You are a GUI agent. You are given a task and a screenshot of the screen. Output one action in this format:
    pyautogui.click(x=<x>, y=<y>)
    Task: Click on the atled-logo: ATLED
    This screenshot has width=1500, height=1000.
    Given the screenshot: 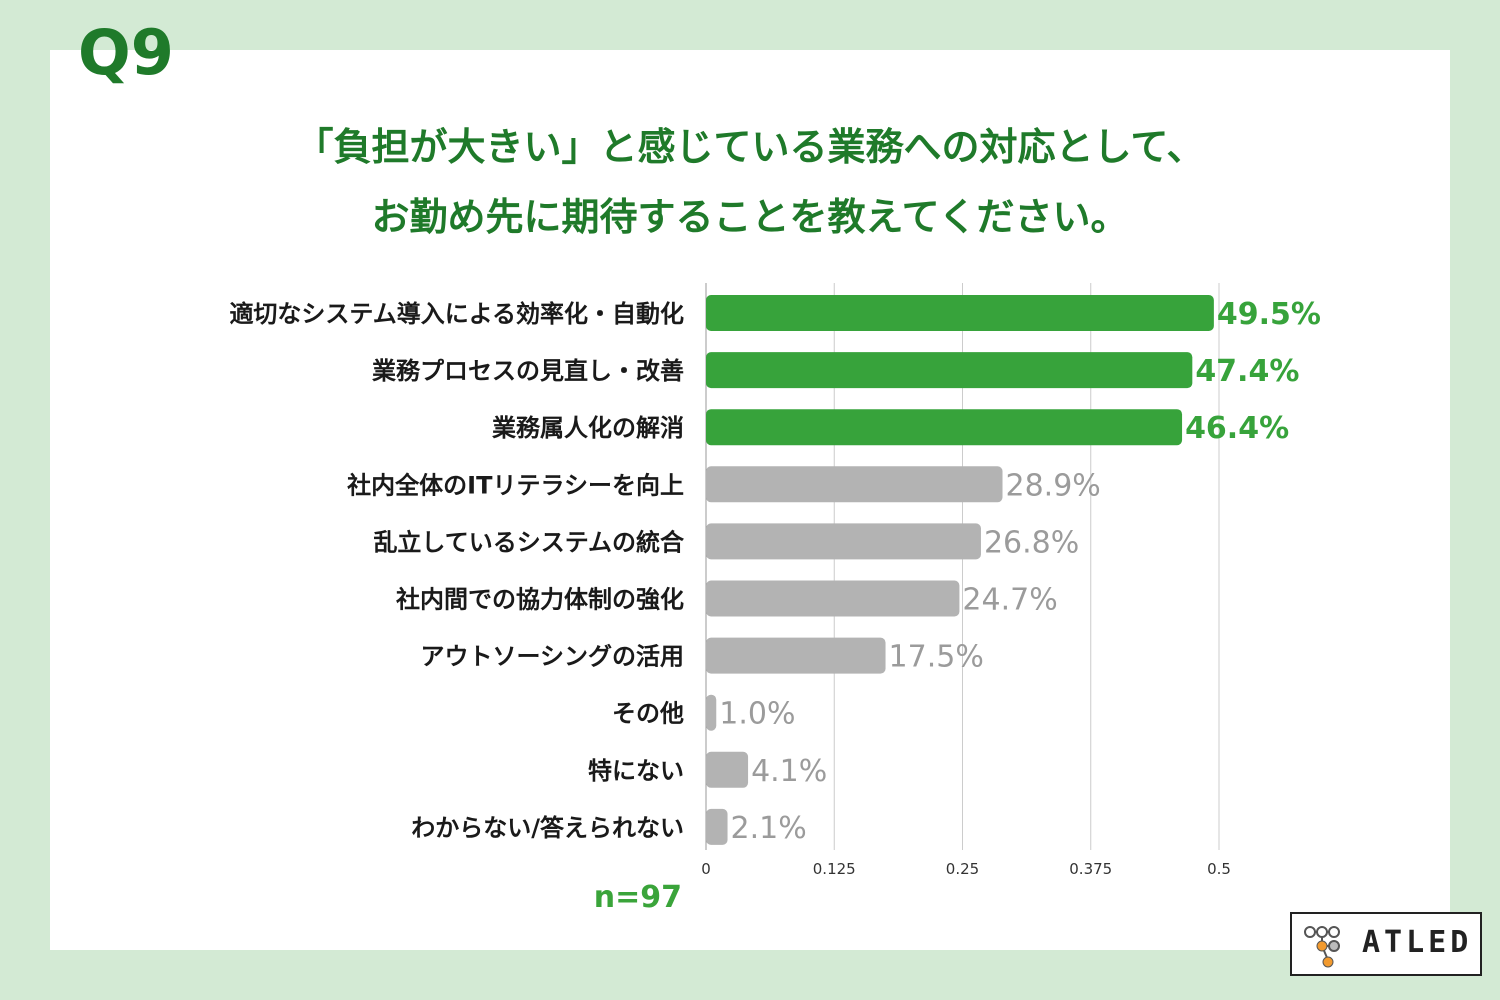 What is the action you would take?
    pyautogui.click(x=1386, y=944)
    